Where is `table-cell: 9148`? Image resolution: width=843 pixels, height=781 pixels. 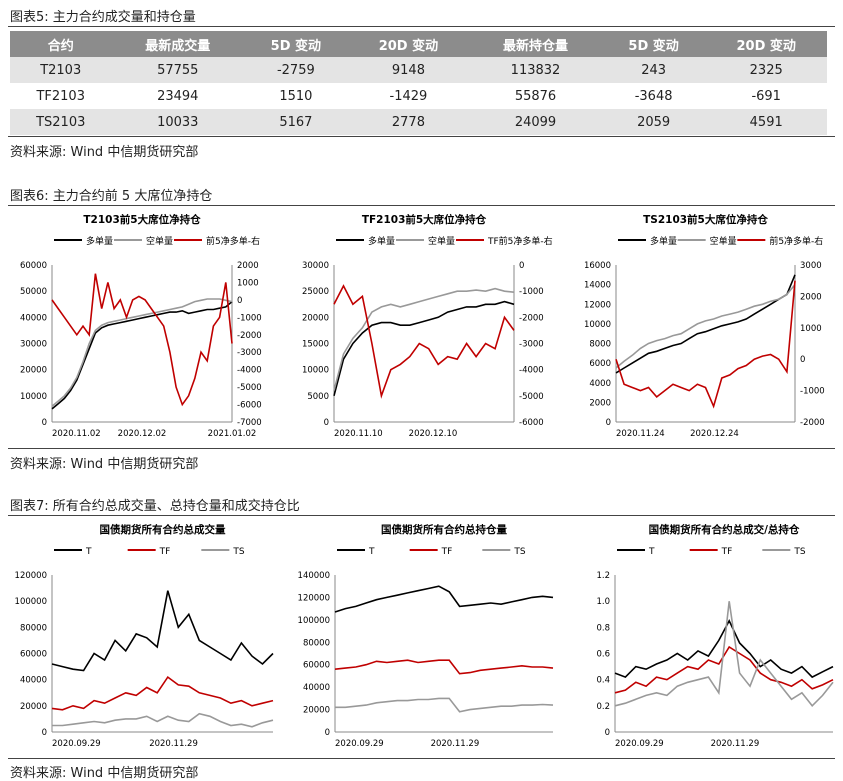 table-cell: 9148 is located at coordinates (408, 70).